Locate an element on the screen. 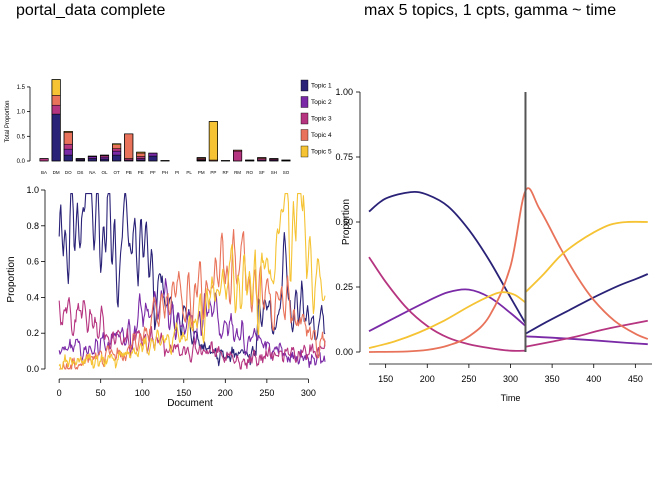 Image resolution: width=672 pixels, height=480 pixels. bar-x-tick-label: BA is located at coordinates (44, 172).